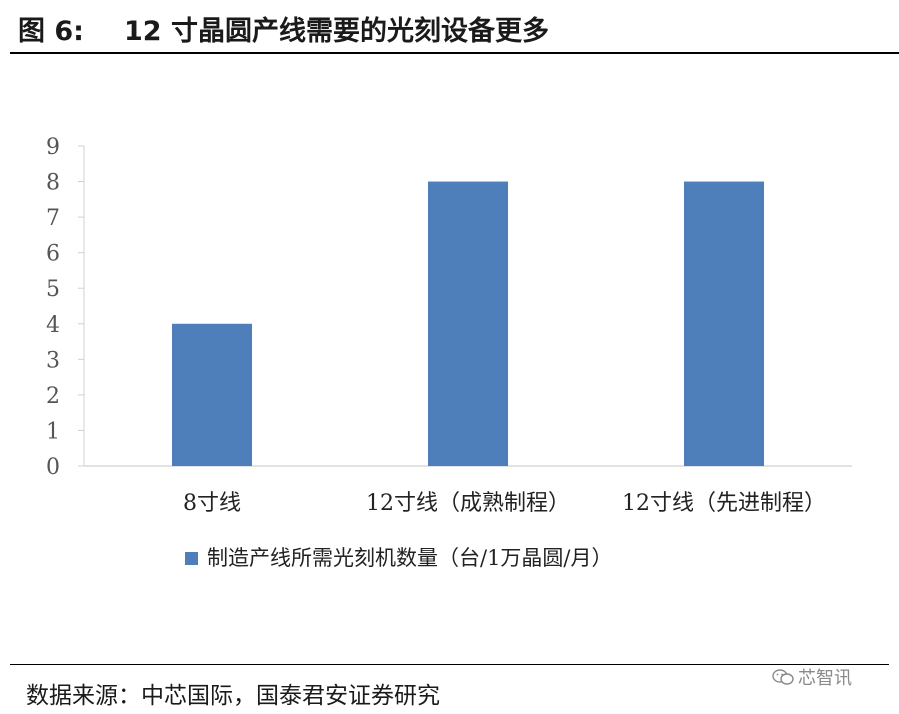 The height and width of the screenshot is (714, 899). Describe the element at coordinates (53, 360) in the screenshot. I see `y-tick-label: 3` at that location.